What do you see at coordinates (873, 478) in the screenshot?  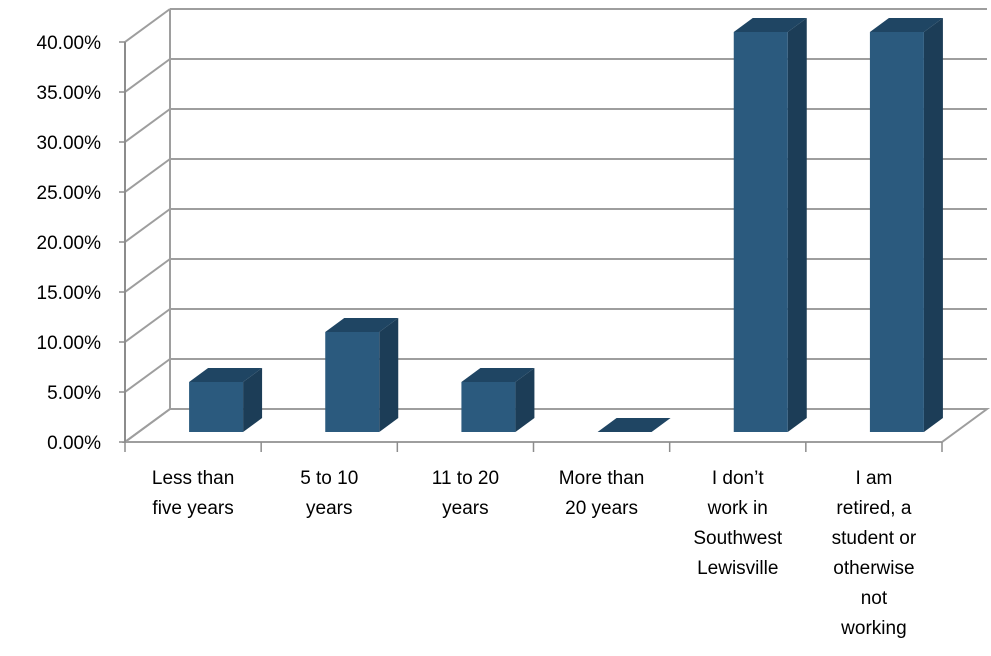 I see `x-category-label-line: I am` at bounding box center [873, 478].